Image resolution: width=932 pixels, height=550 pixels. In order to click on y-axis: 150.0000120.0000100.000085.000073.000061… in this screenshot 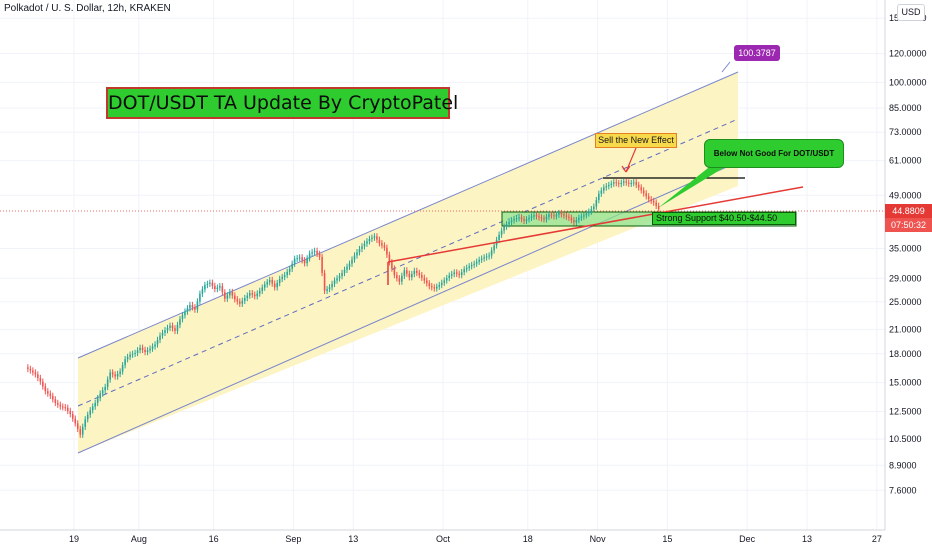, I will do `click(908, 254)`.